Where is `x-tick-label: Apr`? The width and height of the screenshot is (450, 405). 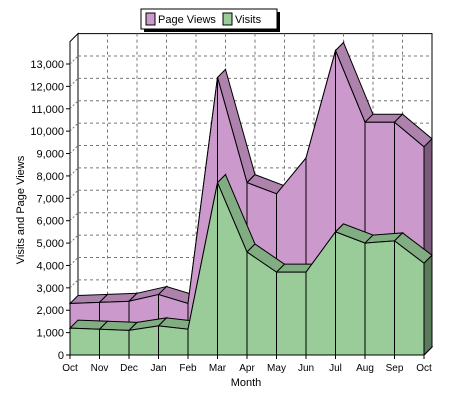
x-tick-label: Apr is located at coordinates (247, 368).